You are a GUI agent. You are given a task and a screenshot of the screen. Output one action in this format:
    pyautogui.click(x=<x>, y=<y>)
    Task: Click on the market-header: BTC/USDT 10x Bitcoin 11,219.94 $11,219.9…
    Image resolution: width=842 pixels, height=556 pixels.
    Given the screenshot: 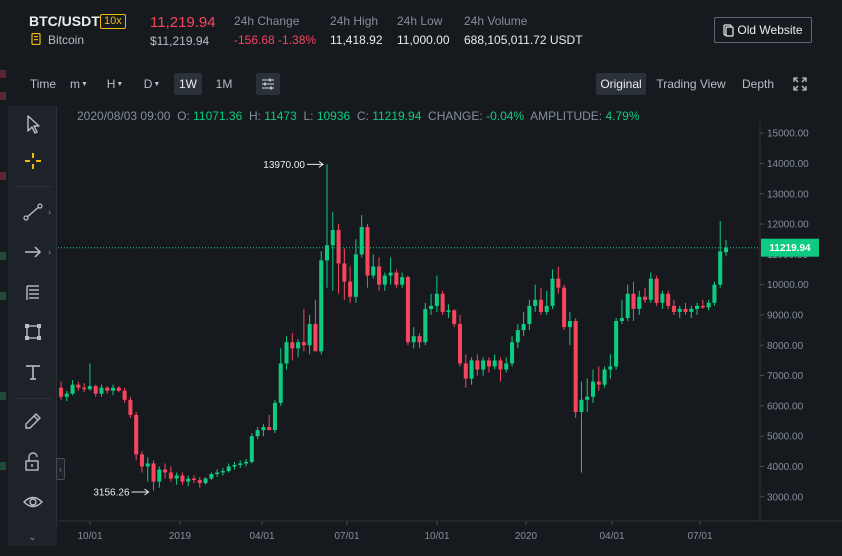 What is the action you would take?
    pyautogui.click(x=421, y=31)
    